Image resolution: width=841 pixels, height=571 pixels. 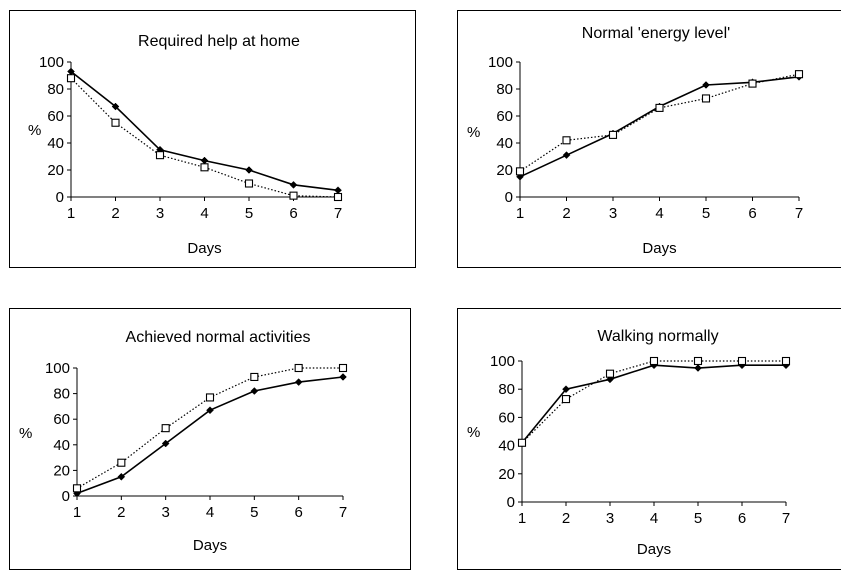 What do you see at coordinates (657, 336) in the screenshot?
I see `chart-title: Walking normally` at bounding box center [657, 336].